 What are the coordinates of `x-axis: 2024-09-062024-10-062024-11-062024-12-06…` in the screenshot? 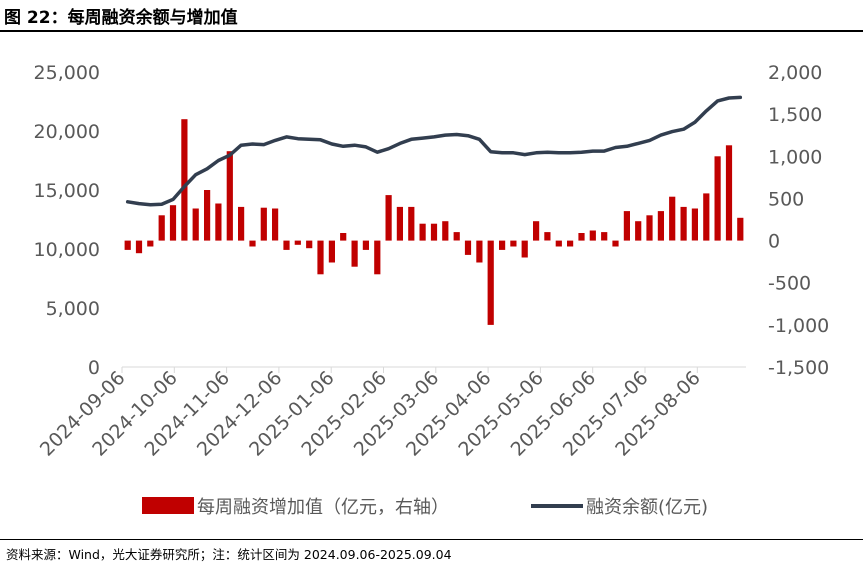 It's located at (370, 414).